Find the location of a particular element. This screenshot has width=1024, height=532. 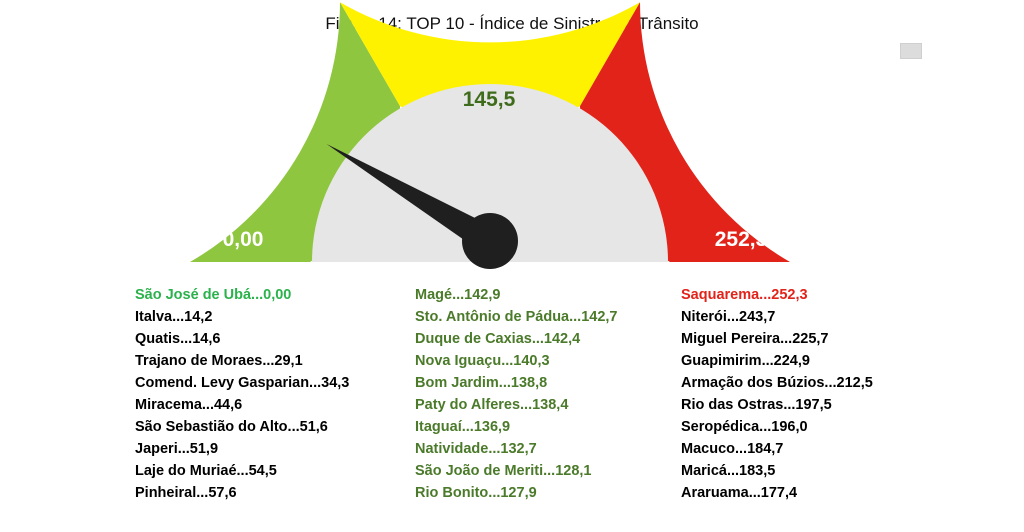

middle-item: Itaguaí...136,9 is located at coordinates (463, 427).